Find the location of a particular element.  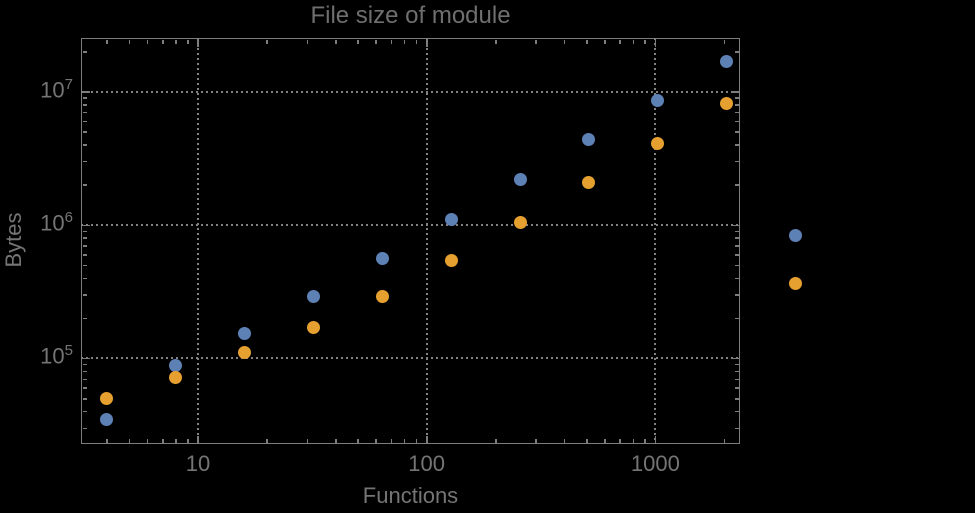

y-tick-label: 10⁶ is located at coordinates (56, 222).